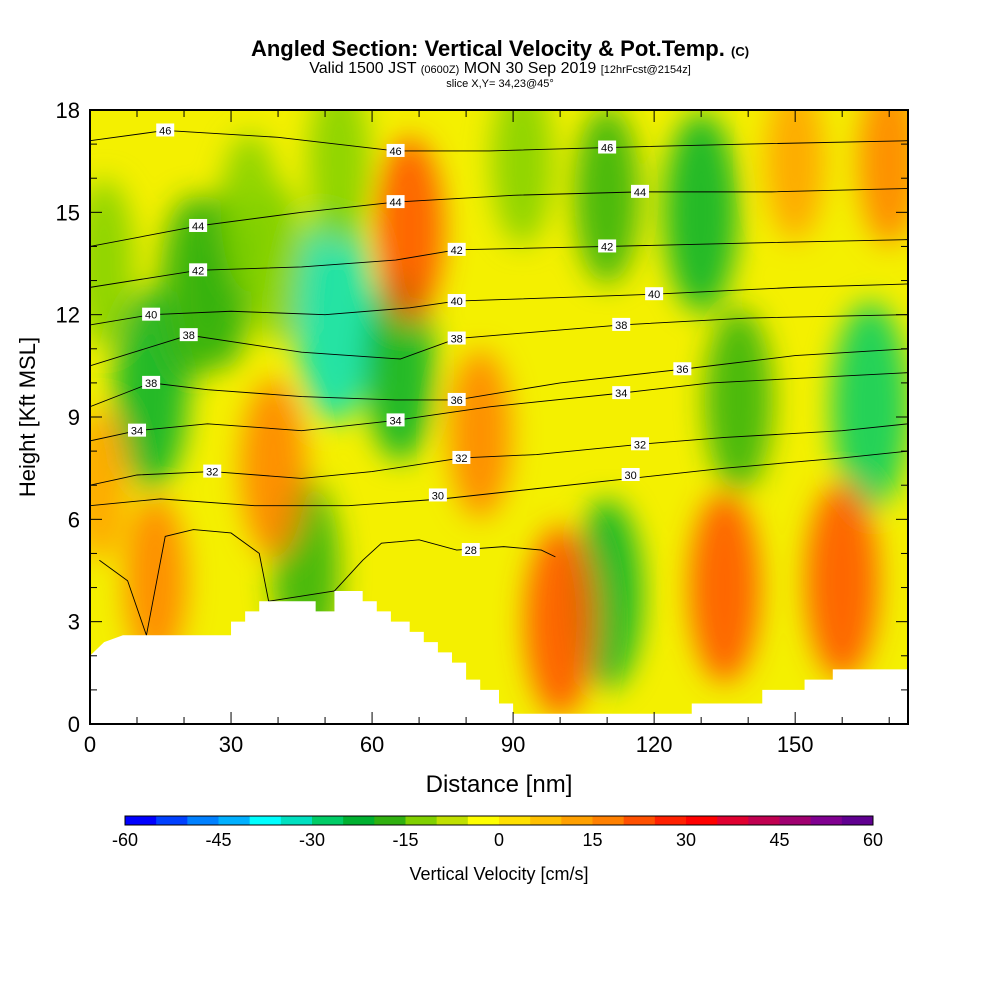 This screenshot has width=1000, height=1000. What do you see at coordinates (621, 393) in the screenshot?
I see `isentrope-label-20: 34` at bounding box center [621, 393].